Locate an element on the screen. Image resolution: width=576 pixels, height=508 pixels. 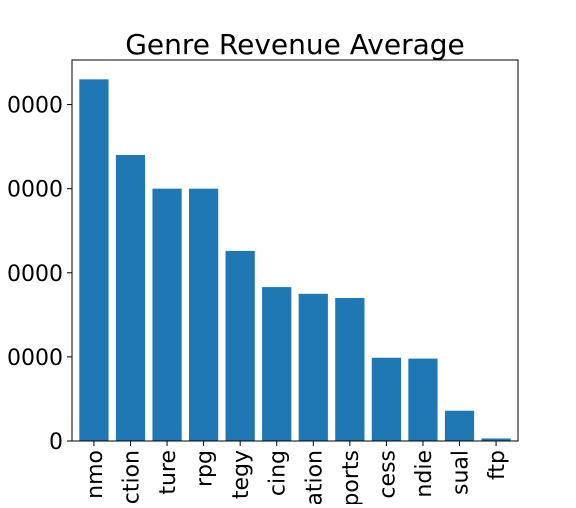
bar-racing is located at coordinates (277, 364).